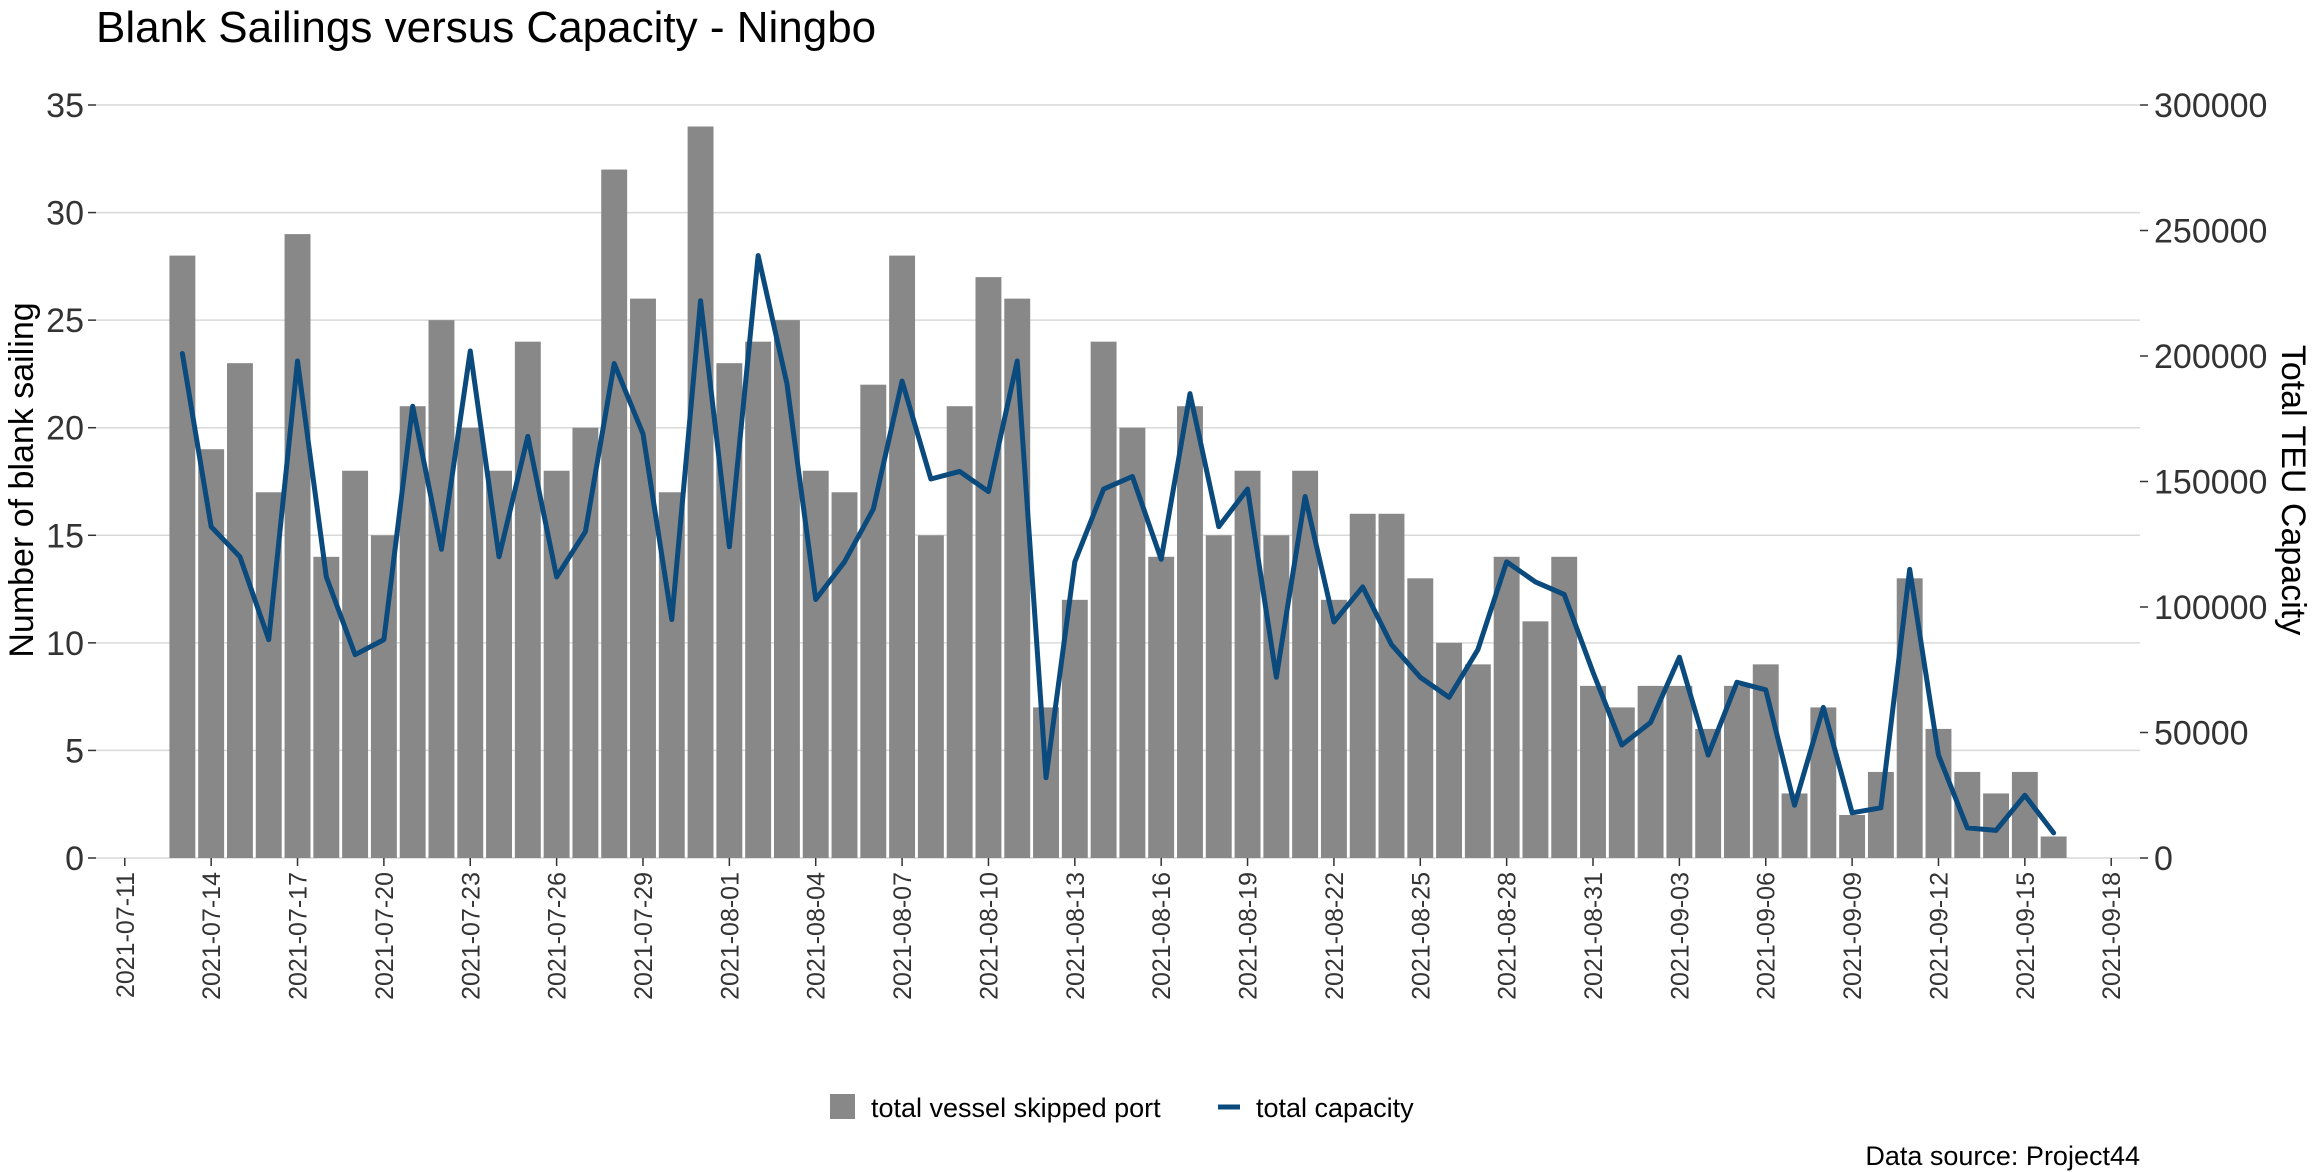  What do you see at coordinates (65, 536) in the screenshot?
I see `left-tick-label-15: 15` at bounding box center [65, 536].